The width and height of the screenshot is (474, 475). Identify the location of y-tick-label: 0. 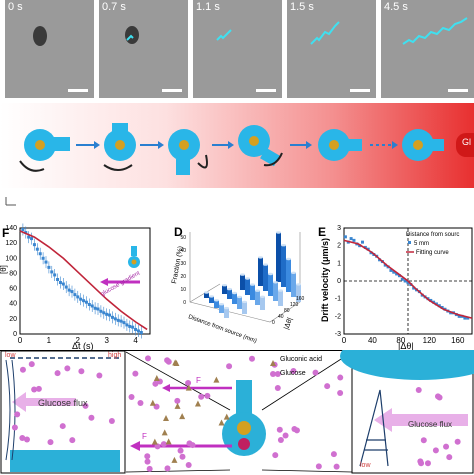
(339, 281).